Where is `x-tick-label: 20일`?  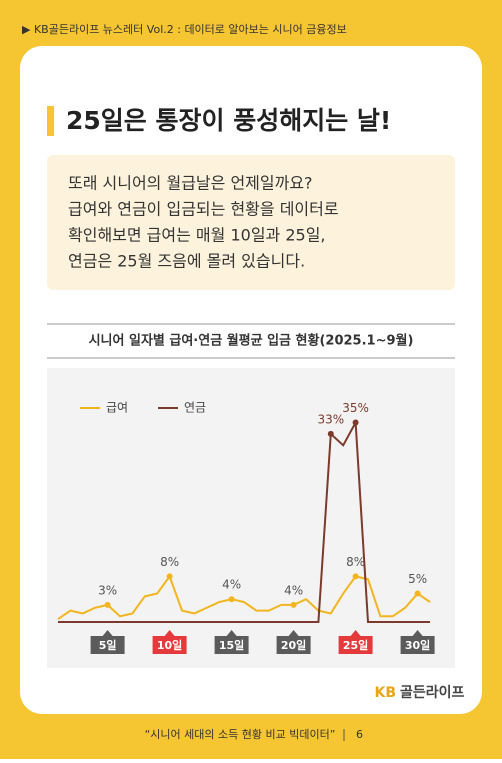
x-tick-label: 20일 is located at coordinates (293, 645).